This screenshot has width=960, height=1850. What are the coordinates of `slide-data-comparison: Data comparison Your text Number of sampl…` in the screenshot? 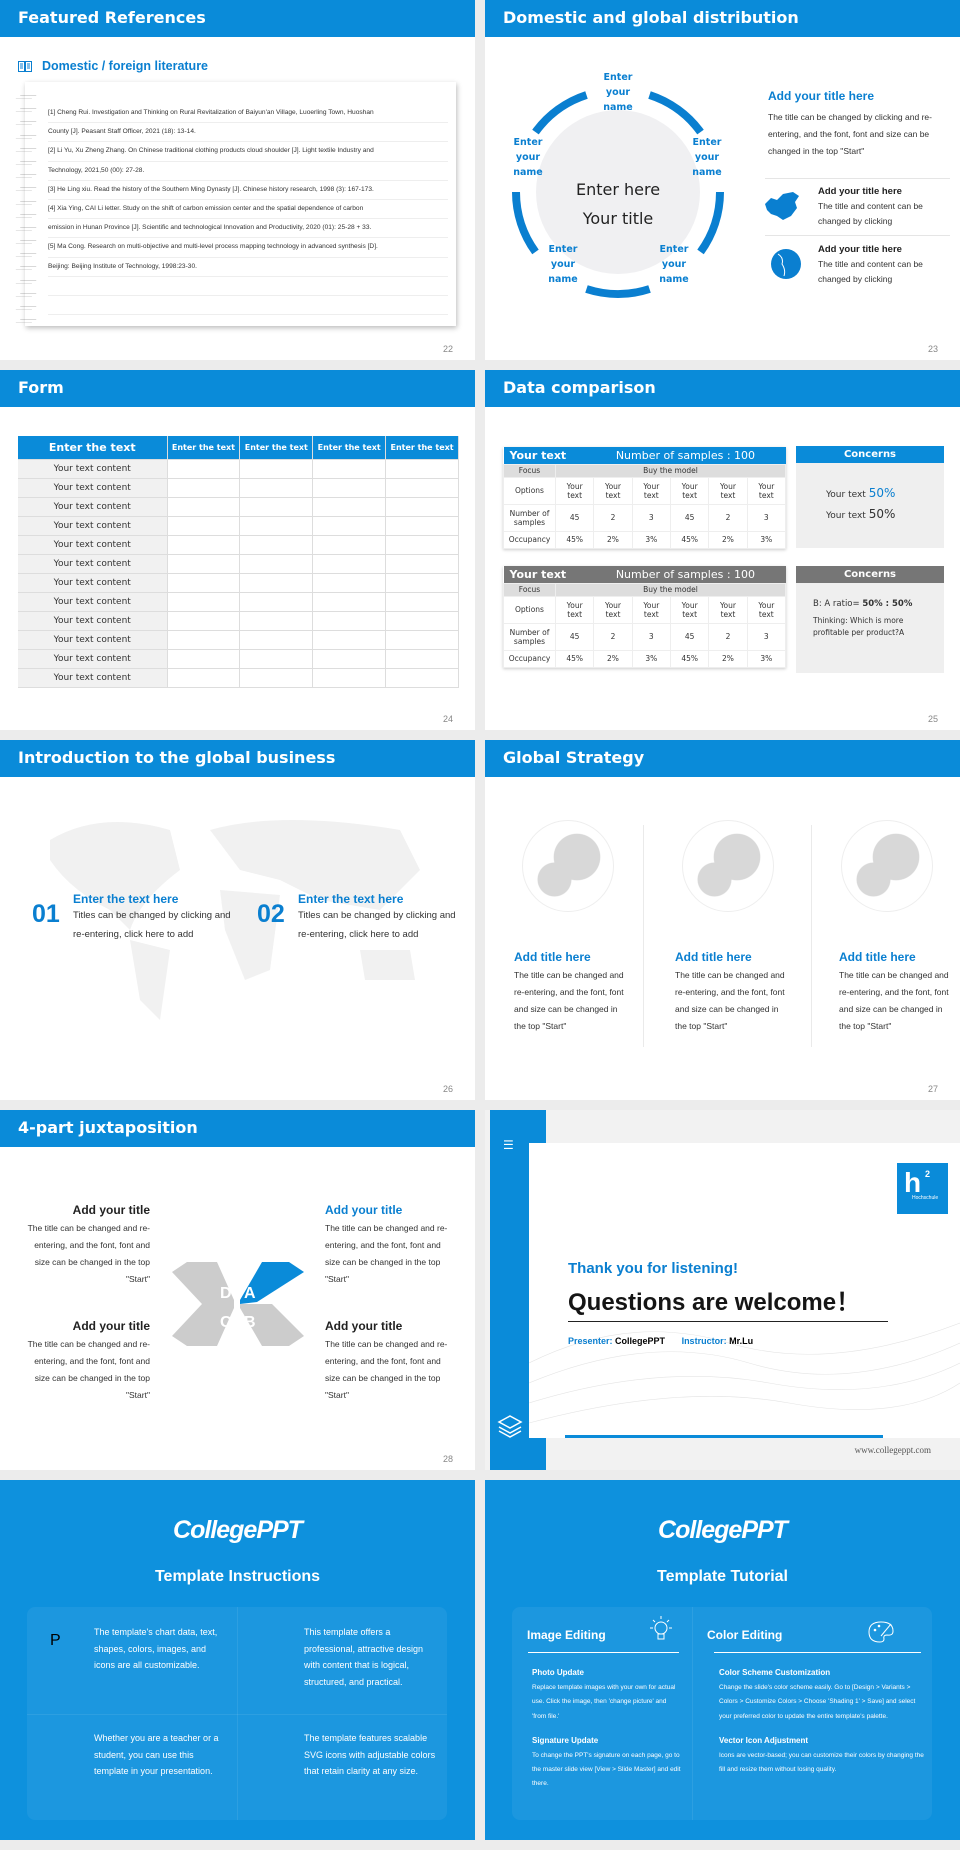 It's located at (722, 550).